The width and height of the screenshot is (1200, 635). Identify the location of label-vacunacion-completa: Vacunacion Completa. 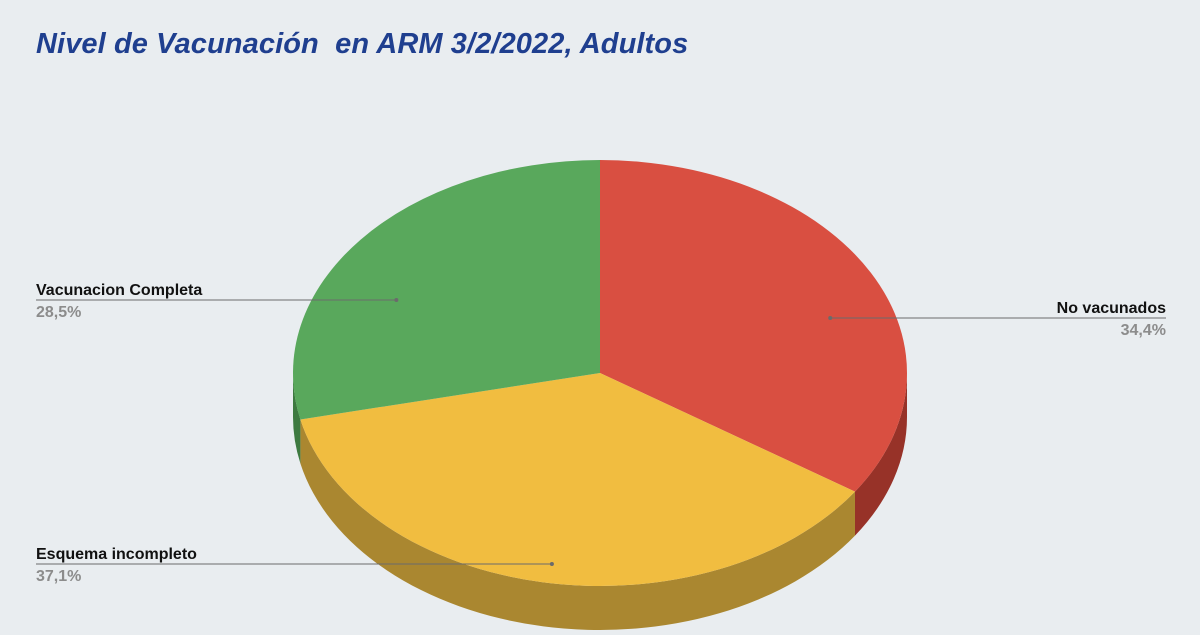
(119, 290).